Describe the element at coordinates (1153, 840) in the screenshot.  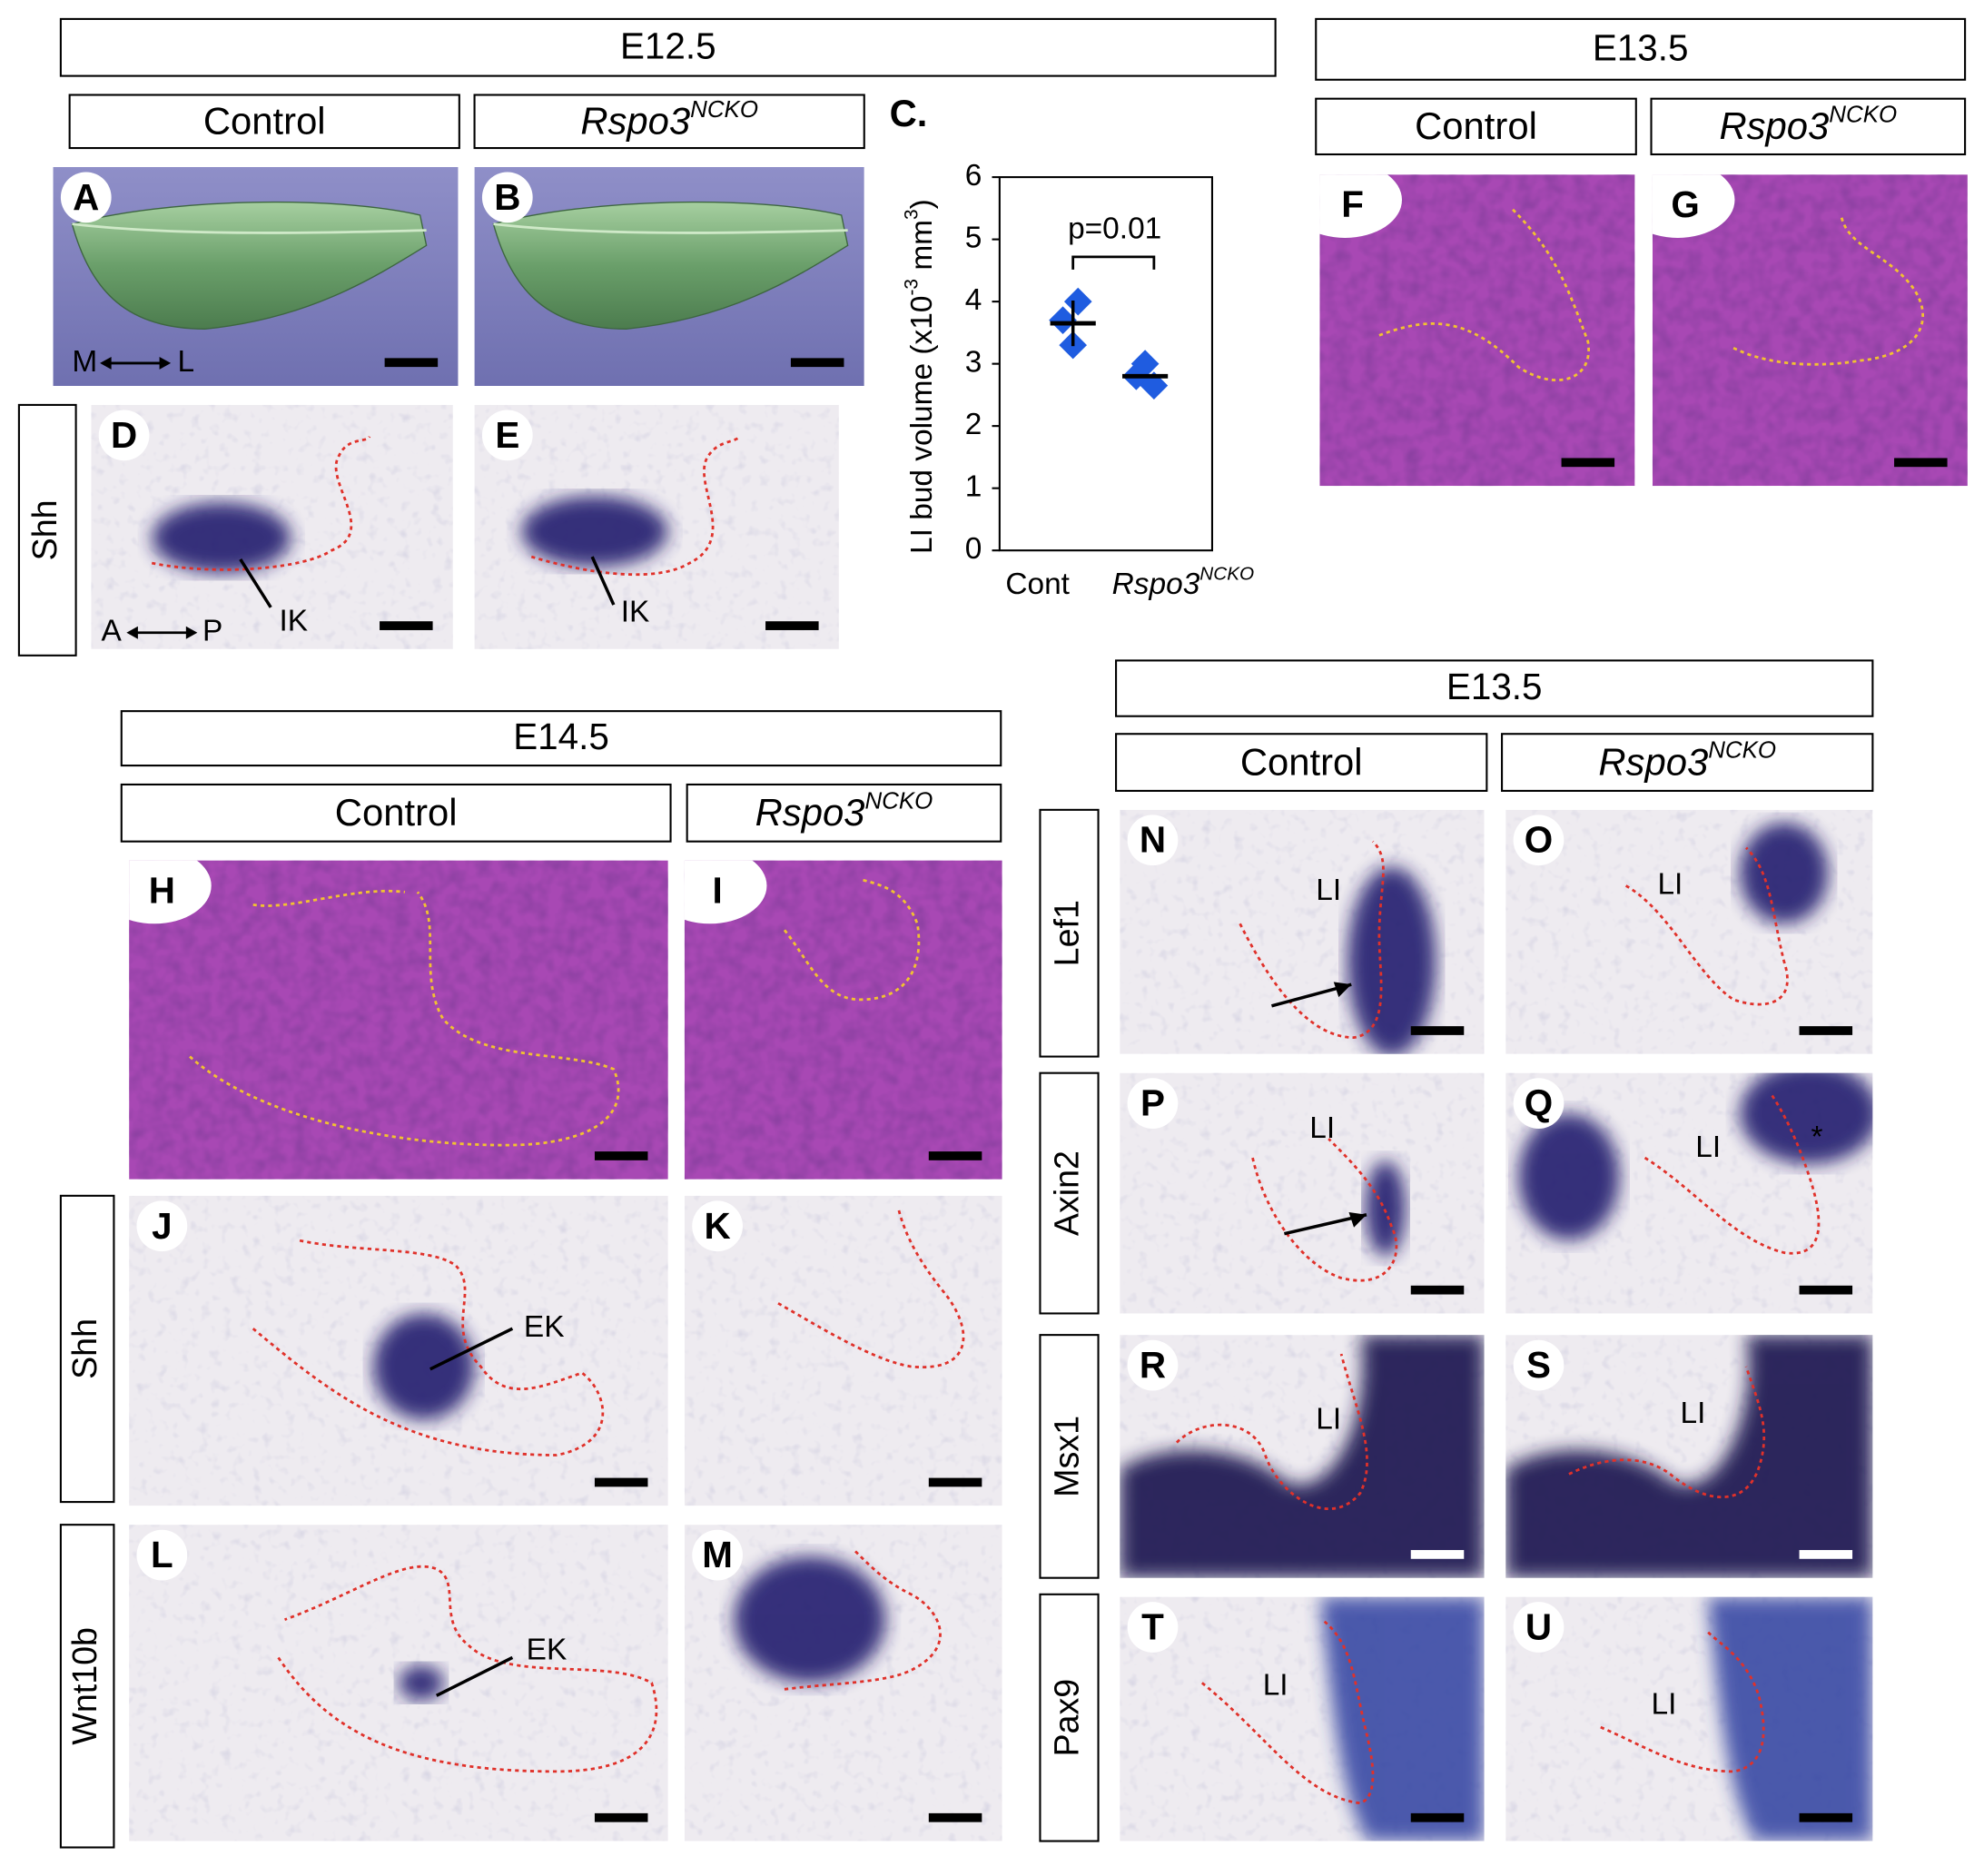
I see `panel-letter: N` at that location.